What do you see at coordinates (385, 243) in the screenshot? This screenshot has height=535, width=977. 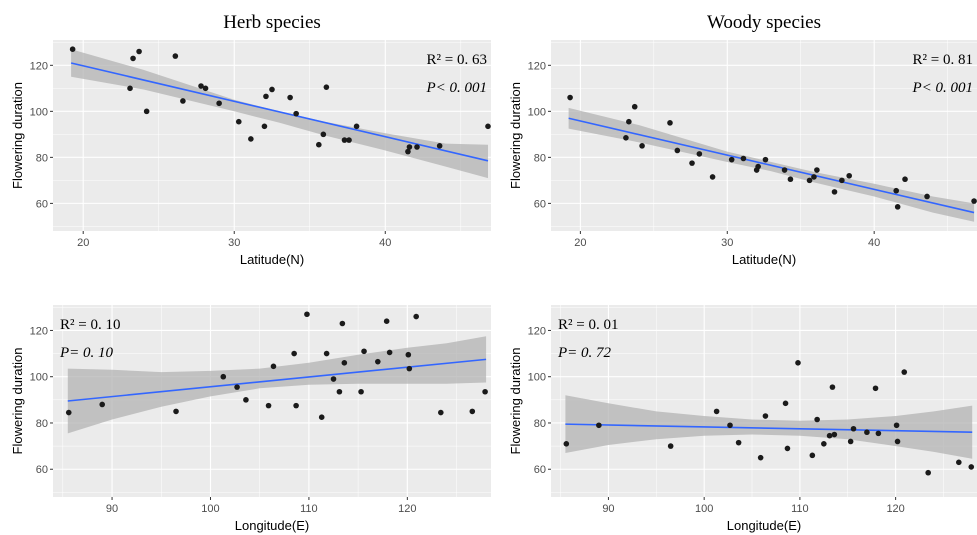 I see `x-tick-label: 40` at bounding box center [385, 243].